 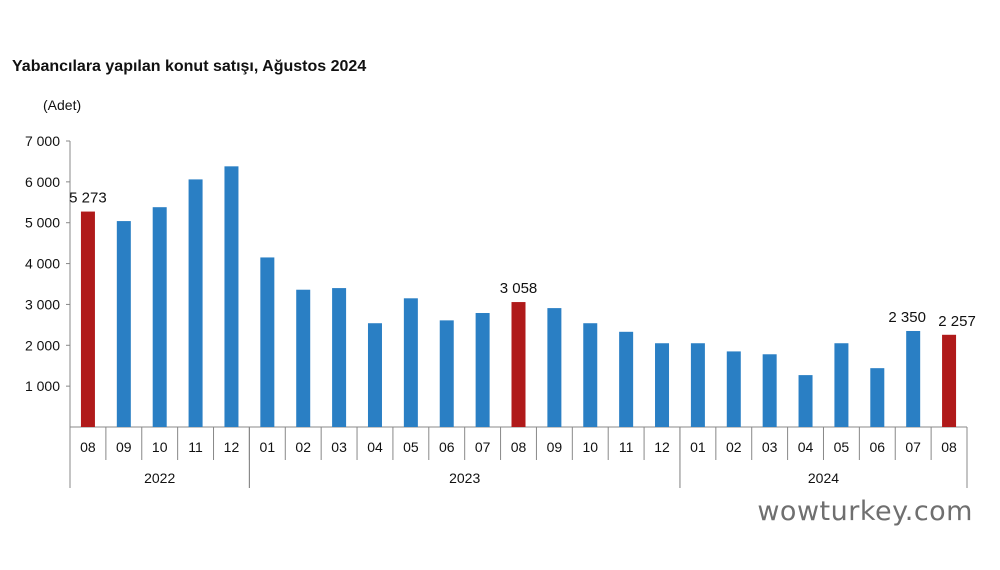 What do you see at coordinates (62, 105) in the screenshot?
I see `y-axis-unit-label: (Adet)` at bounding box center [62, 105].